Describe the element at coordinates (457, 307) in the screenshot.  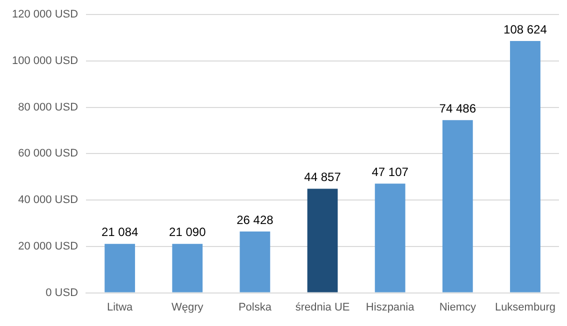
I see `x-tick-label: Niemcy` at that location.